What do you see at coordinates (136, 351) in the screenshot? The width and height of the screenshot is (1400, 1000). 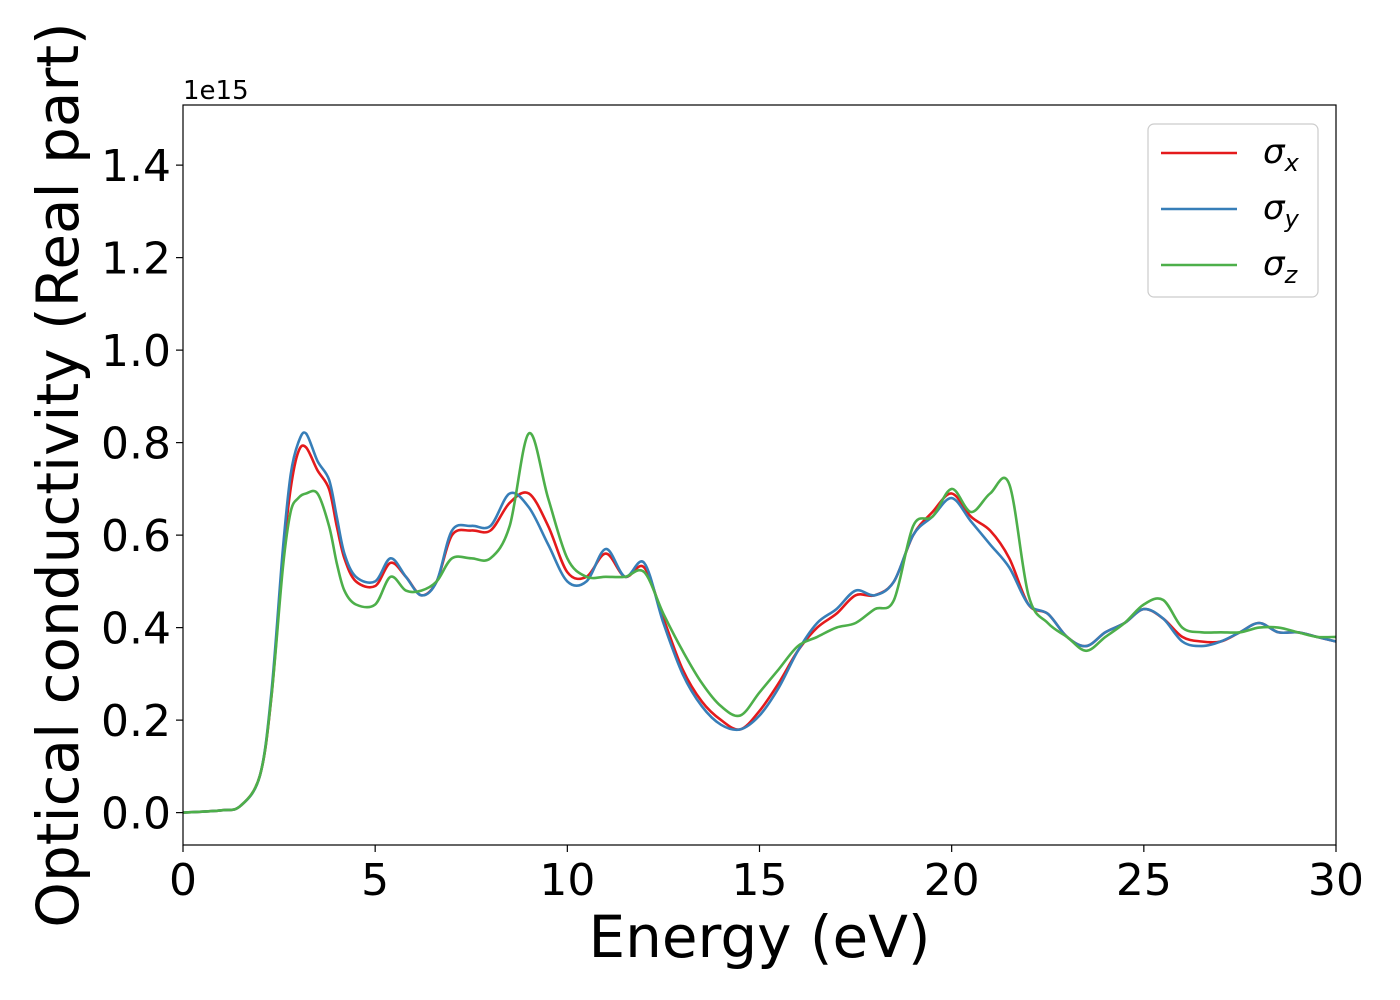 I see `y-tick-label: 1.0` at bounding box center [136, 351].